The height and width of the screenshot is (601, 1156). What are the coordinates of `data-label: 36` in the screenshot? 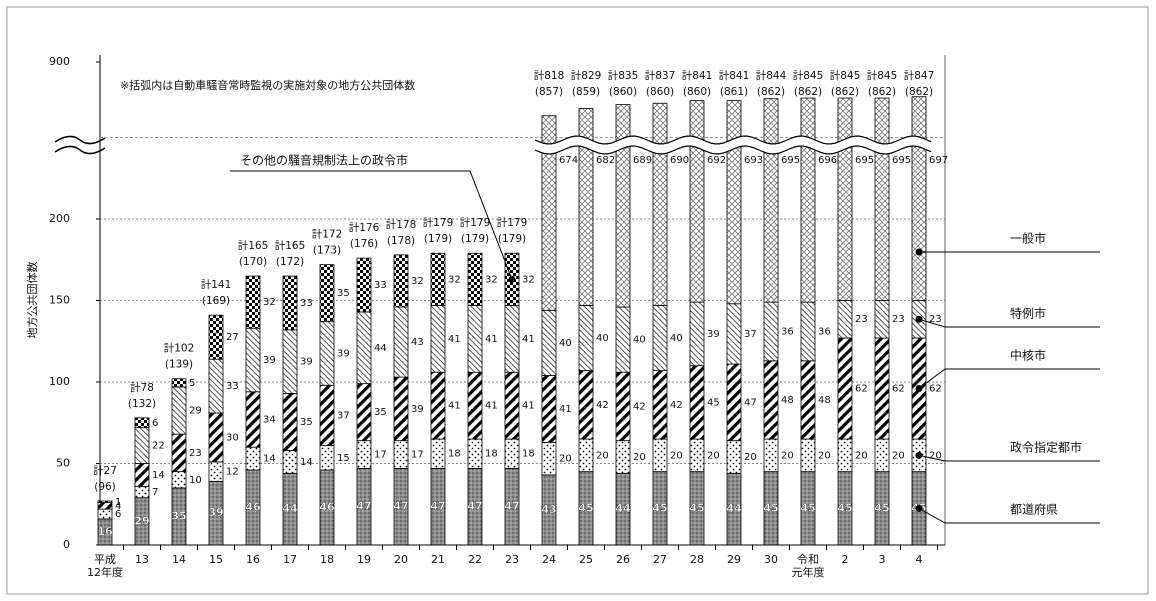 It's located at (824, 331).